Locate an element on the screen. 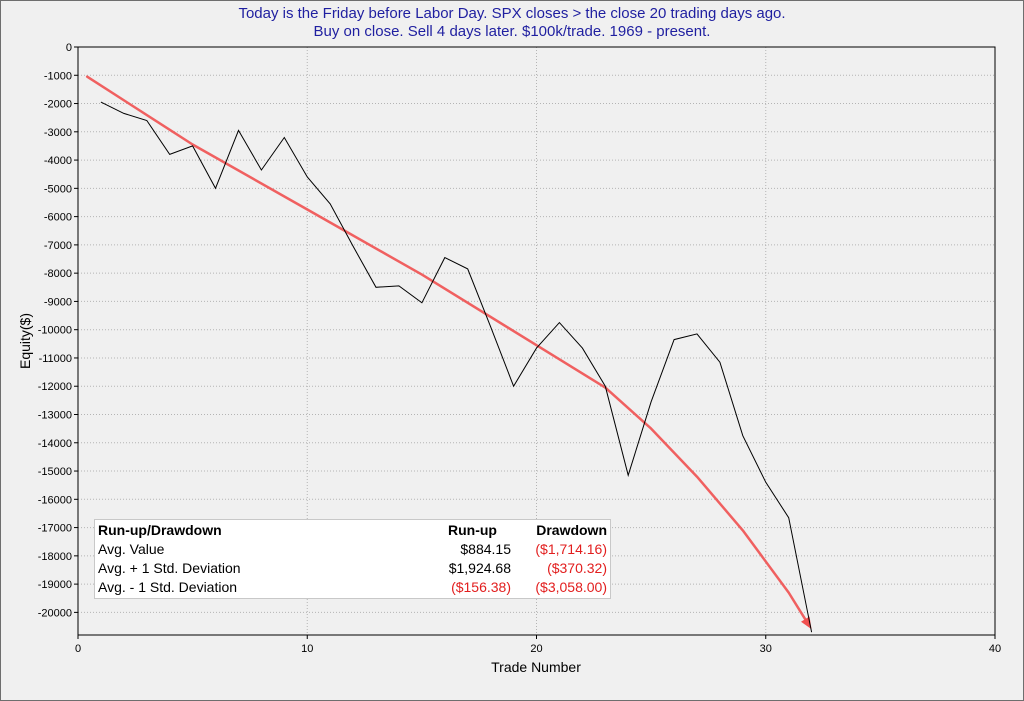 Image resolution: width=1024 pixels, height=701 pixels. y-tick-label: -1000 is located at coordinates (58, 76).